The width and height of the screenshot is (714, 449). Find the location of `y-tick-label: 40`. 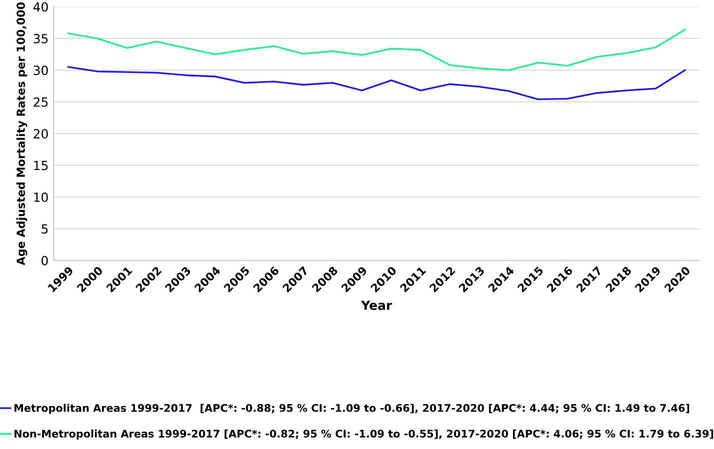

y-tick-label: 40 is located at coordinates (40, 7).